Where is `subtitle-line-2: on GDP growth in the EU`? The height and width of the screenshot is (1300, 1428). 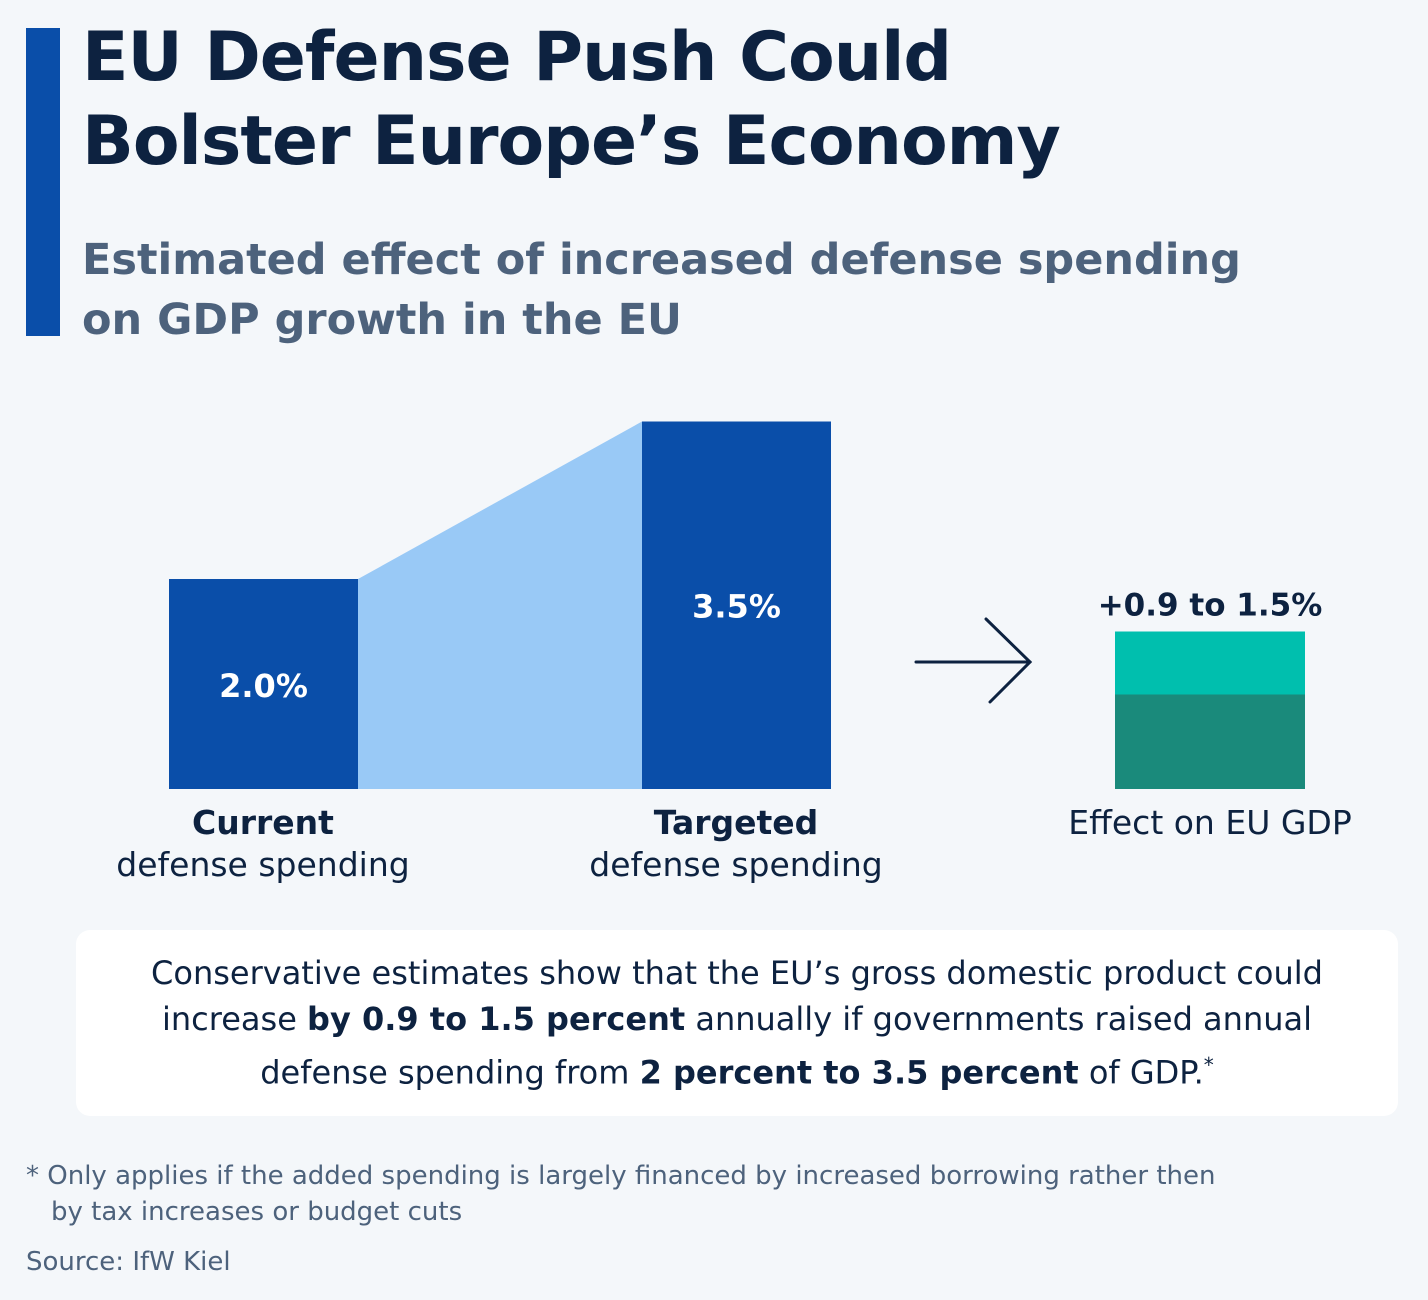
subtitle-line-2: on GDP growth in the EU is located at coordinates (382, 320).